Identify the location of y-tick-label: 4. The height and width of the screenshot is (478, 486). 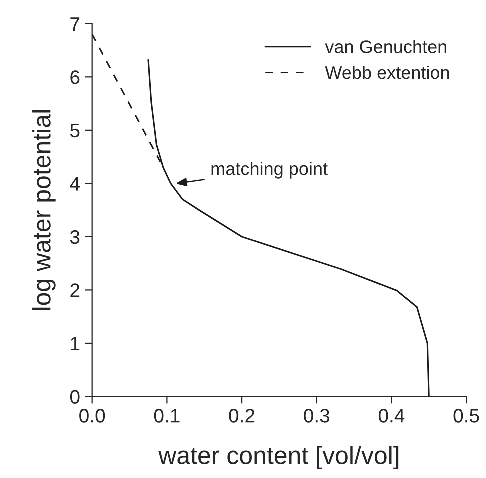
(75, 184).